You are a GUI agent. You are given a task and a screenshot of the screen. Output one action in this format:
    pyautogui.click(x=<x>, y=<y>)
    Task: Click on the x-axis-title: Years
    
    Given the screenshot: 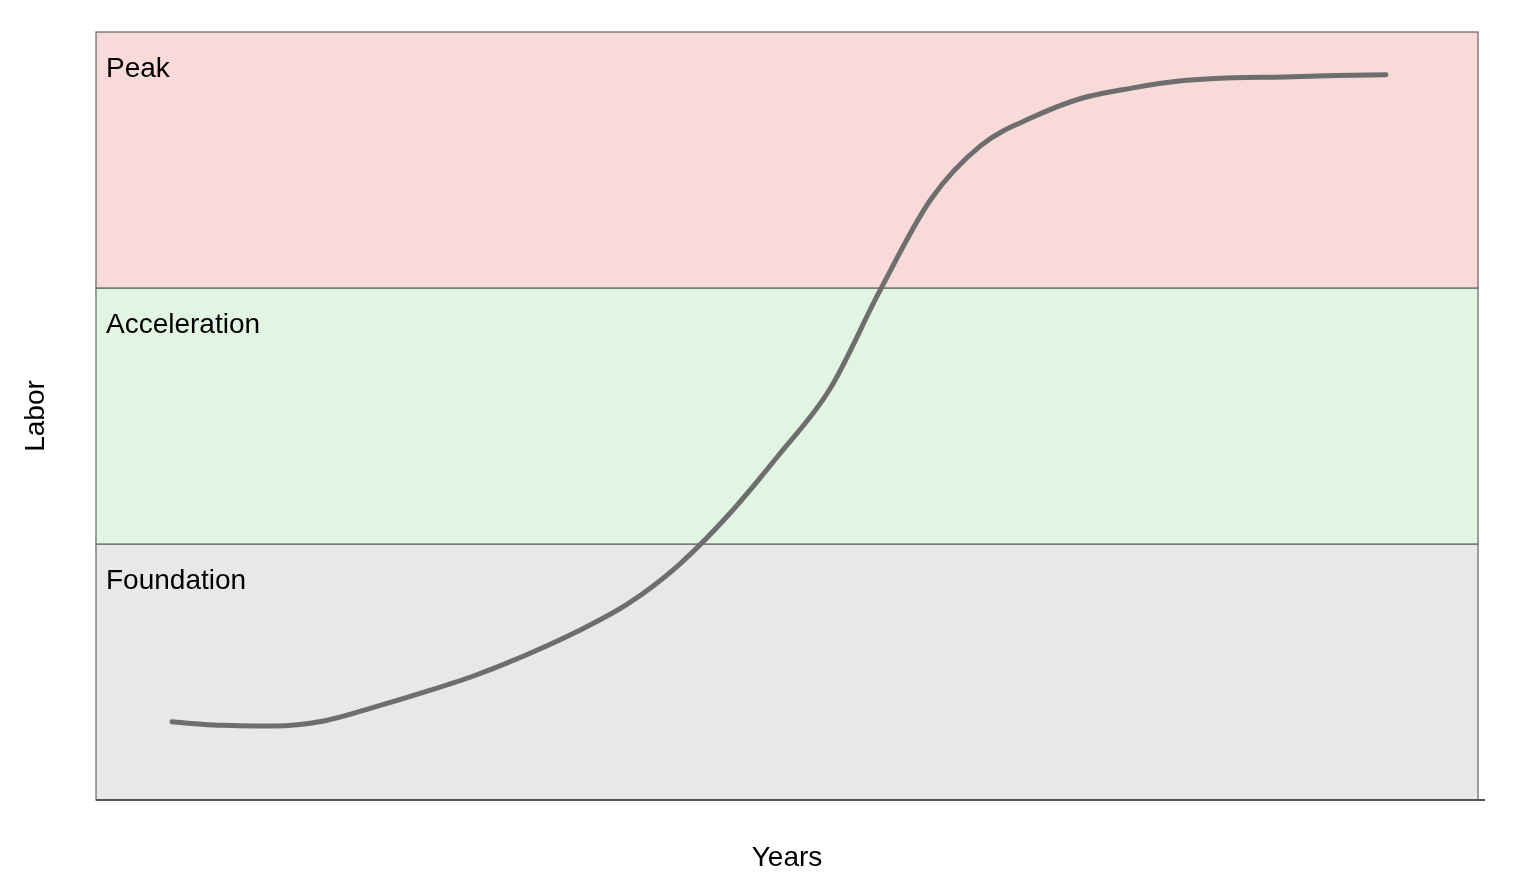 What is the action you would take?
    pyautogui.click(x=787, y=856)
    